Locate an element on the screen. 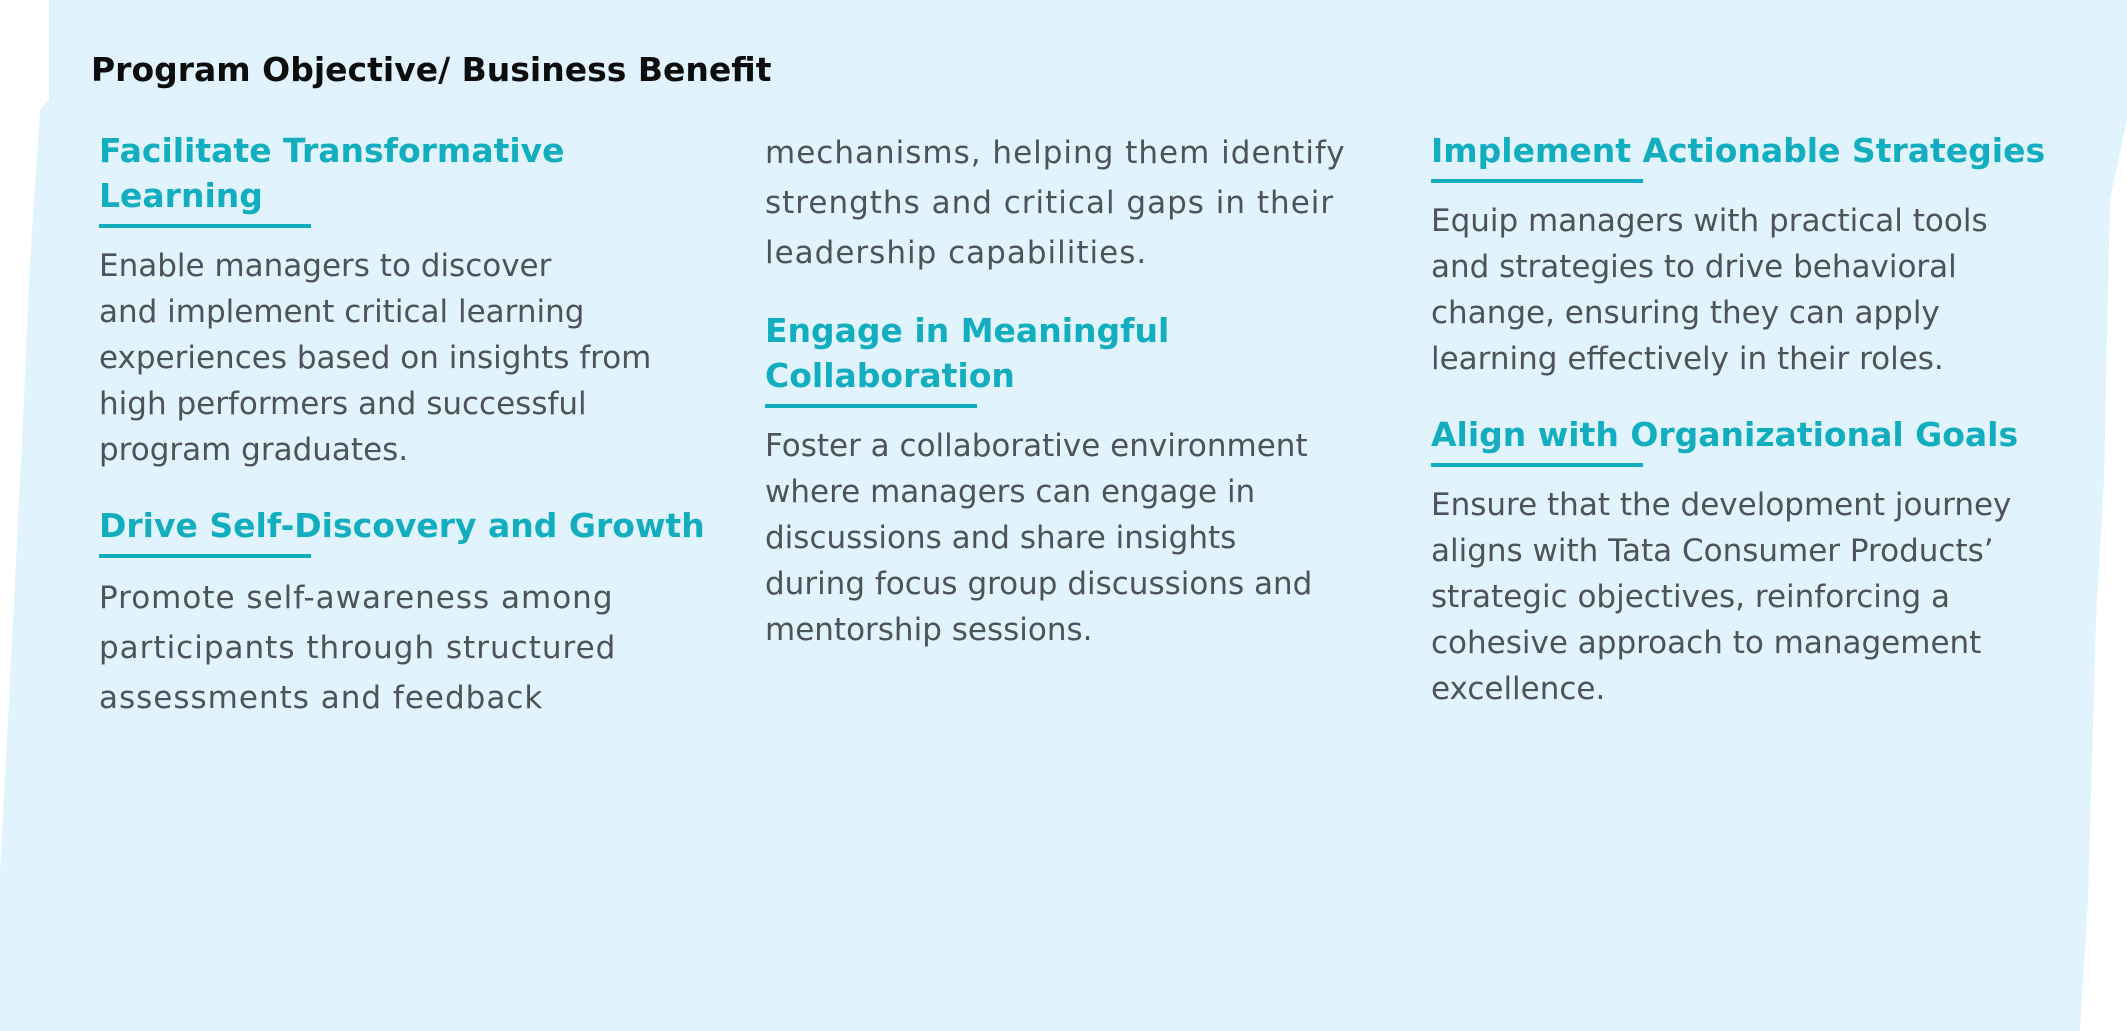  body-line: mentorship sessions. is located at coordinates (929, 630).